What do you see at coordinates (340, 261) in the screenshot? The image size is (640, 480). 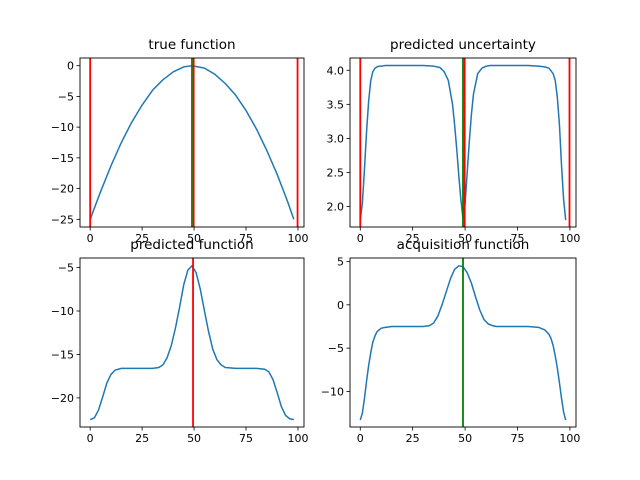 I see `y-tick-label: 5` at bounding box center [340, 261].